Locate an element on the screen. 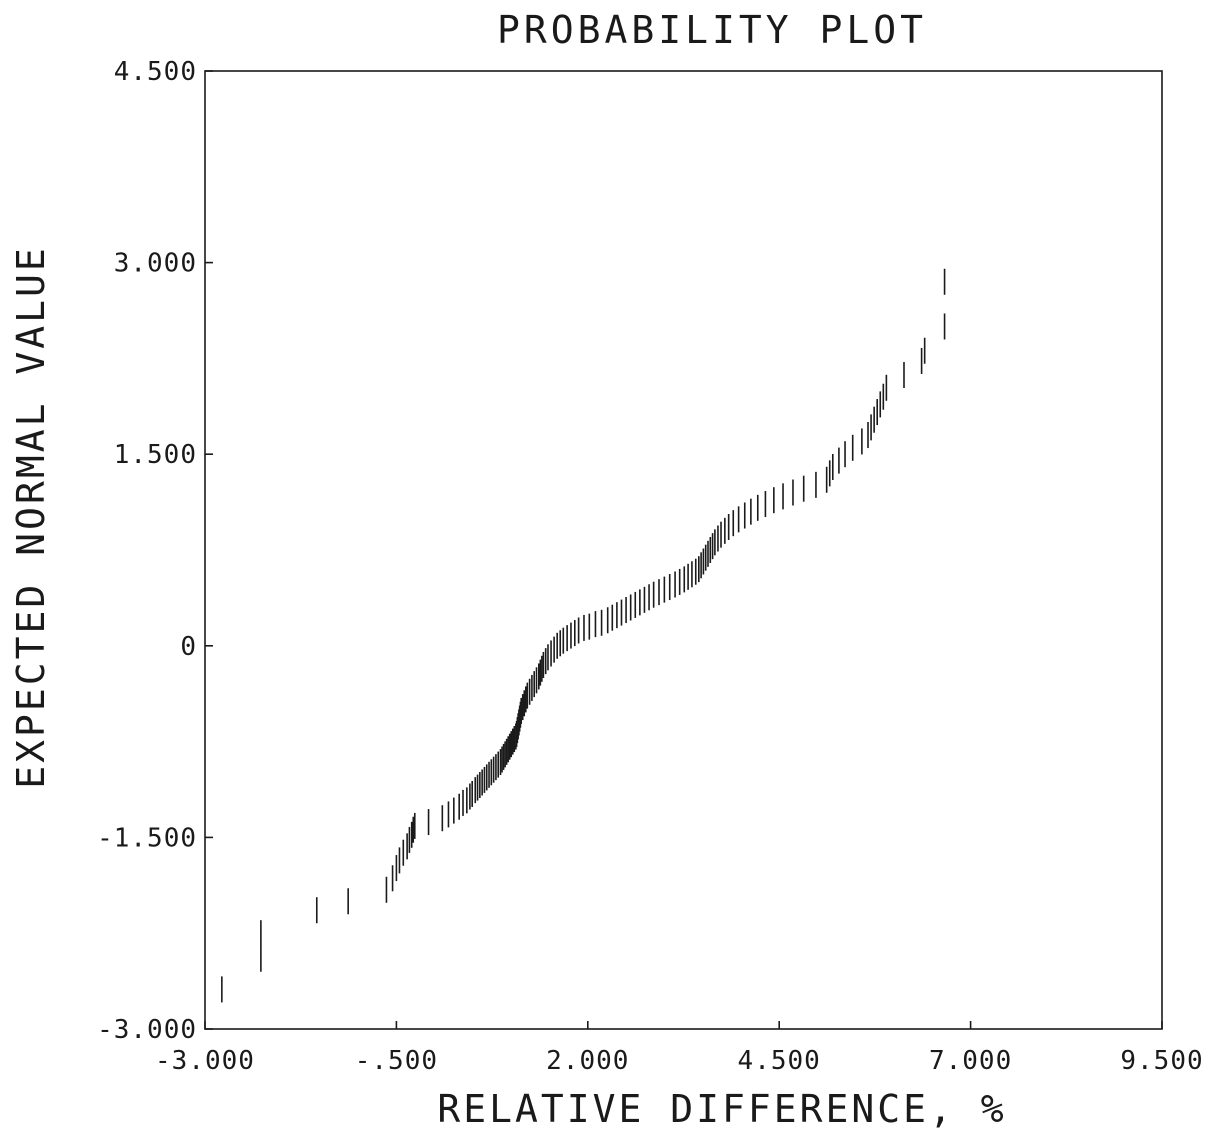  chart-title: PROBABILITY PLOT is located at coordinates (712, 30).